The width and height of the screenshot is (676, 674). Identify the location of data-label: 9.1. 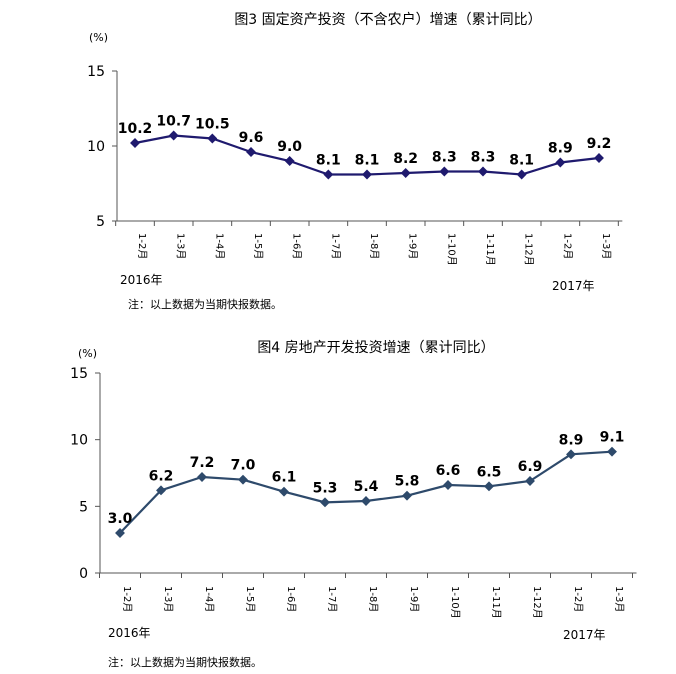
(612, 438).